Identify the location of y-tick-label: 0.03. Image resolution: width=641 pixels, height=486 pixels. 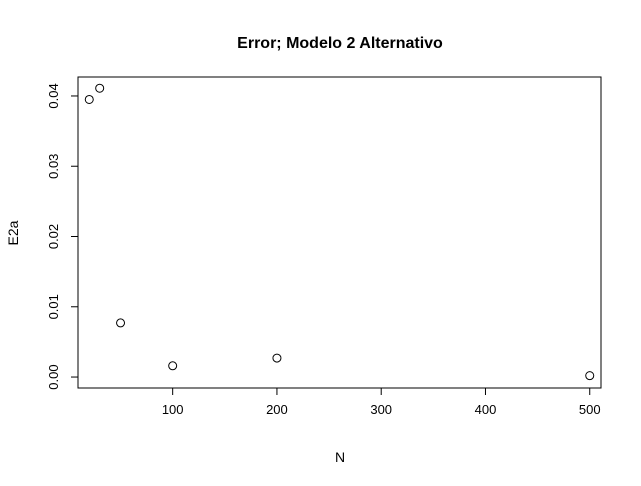
(53, 166).